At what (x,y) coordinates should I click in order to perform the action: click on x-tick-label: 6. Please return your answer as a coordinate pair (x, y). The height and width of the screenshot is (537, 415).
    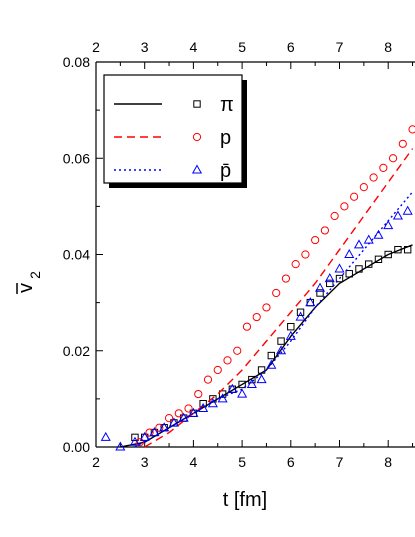
    Looking at the image, I should click on (291, 462).